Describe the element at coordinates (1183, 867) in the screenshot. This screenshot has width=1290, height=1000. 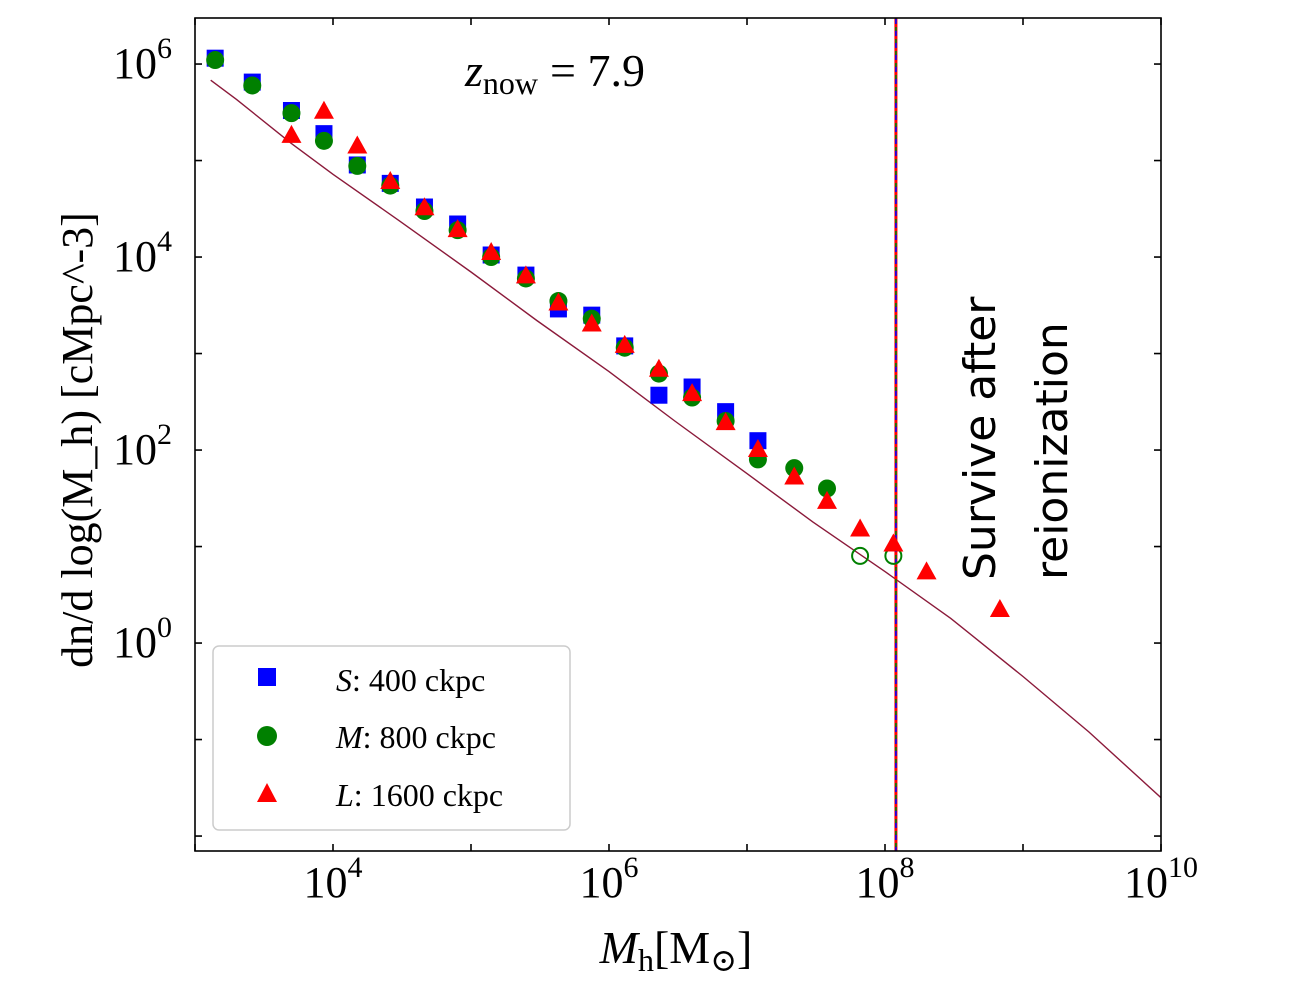
I see `x-tick-exp: 10` at that location.